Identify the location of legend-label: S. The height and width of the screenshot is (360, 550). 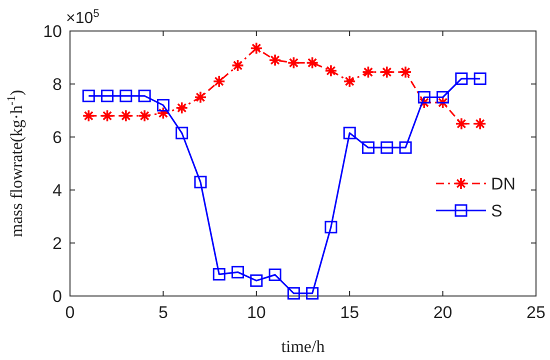
(496, 211).